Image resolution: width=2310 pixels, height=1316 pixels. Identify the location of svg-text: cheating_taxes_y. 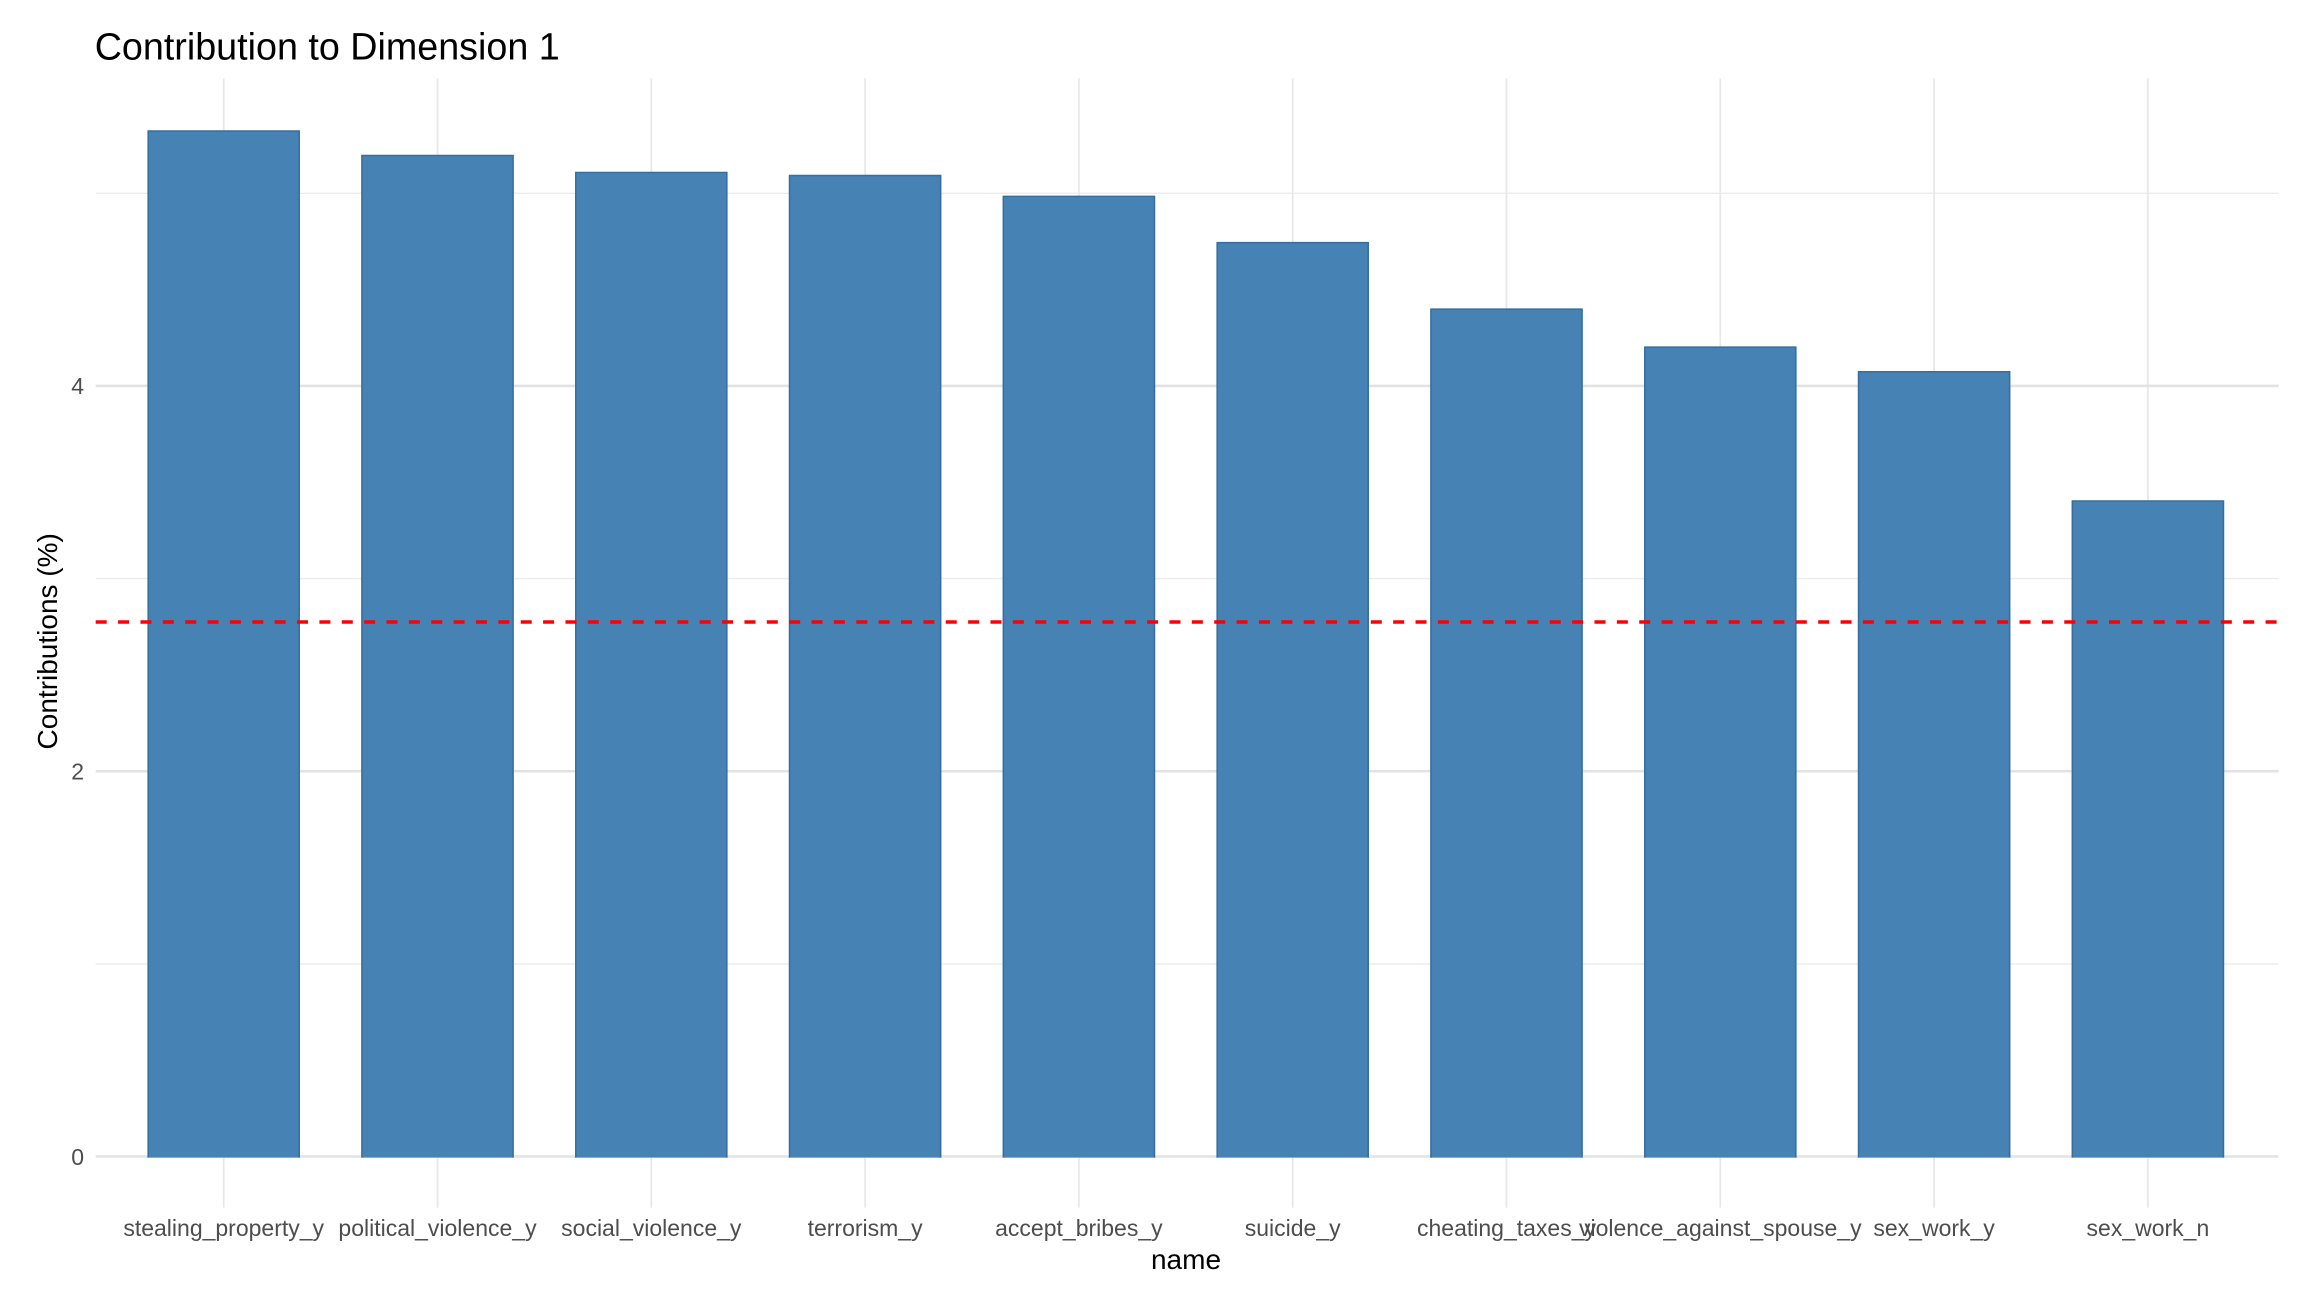
(1507, 1228).